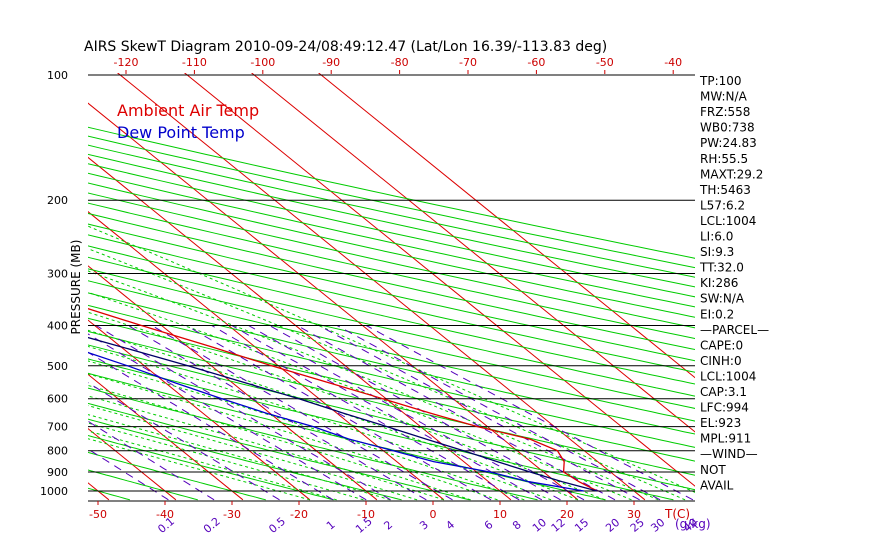 The height and width of the screenshot is (560, 870). Describe the element at coordinates (722, 299) in the screenshot. I see `index-label: SW:N/A` at that location.